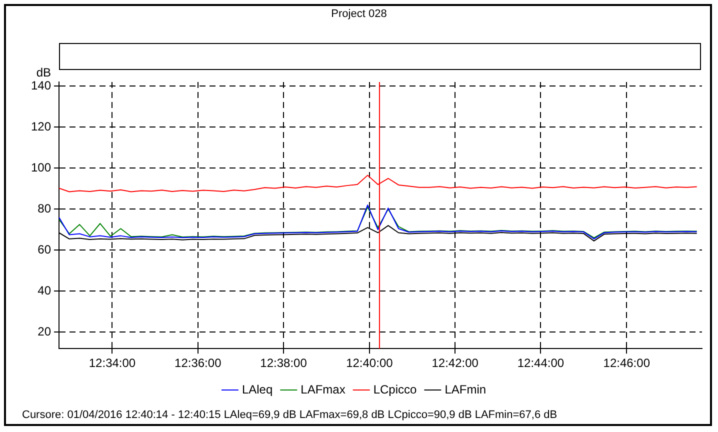 Image resolution: width=718 pixels, height=432 pixels. Describe the element at coordinates (41, 126) in the screenshot. I see `y-tick-label: 120` at that location.